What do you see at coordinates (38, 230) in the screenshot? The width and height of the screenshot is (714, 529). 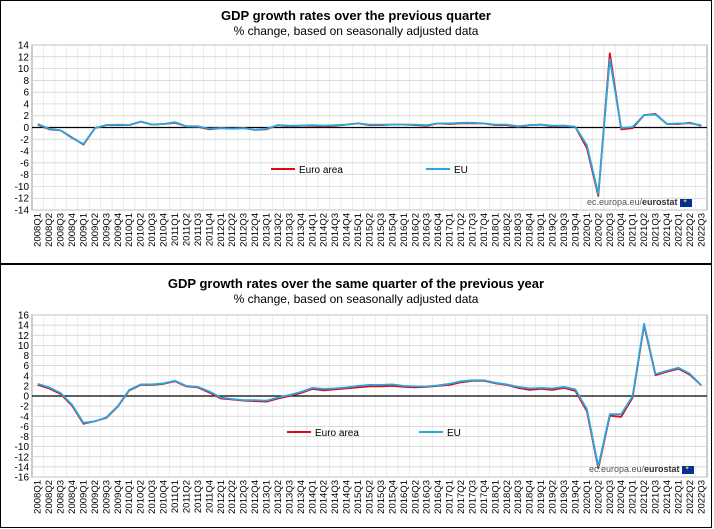 I see `x-tick-label: 2008Q1` at bounding box center [38, 230].